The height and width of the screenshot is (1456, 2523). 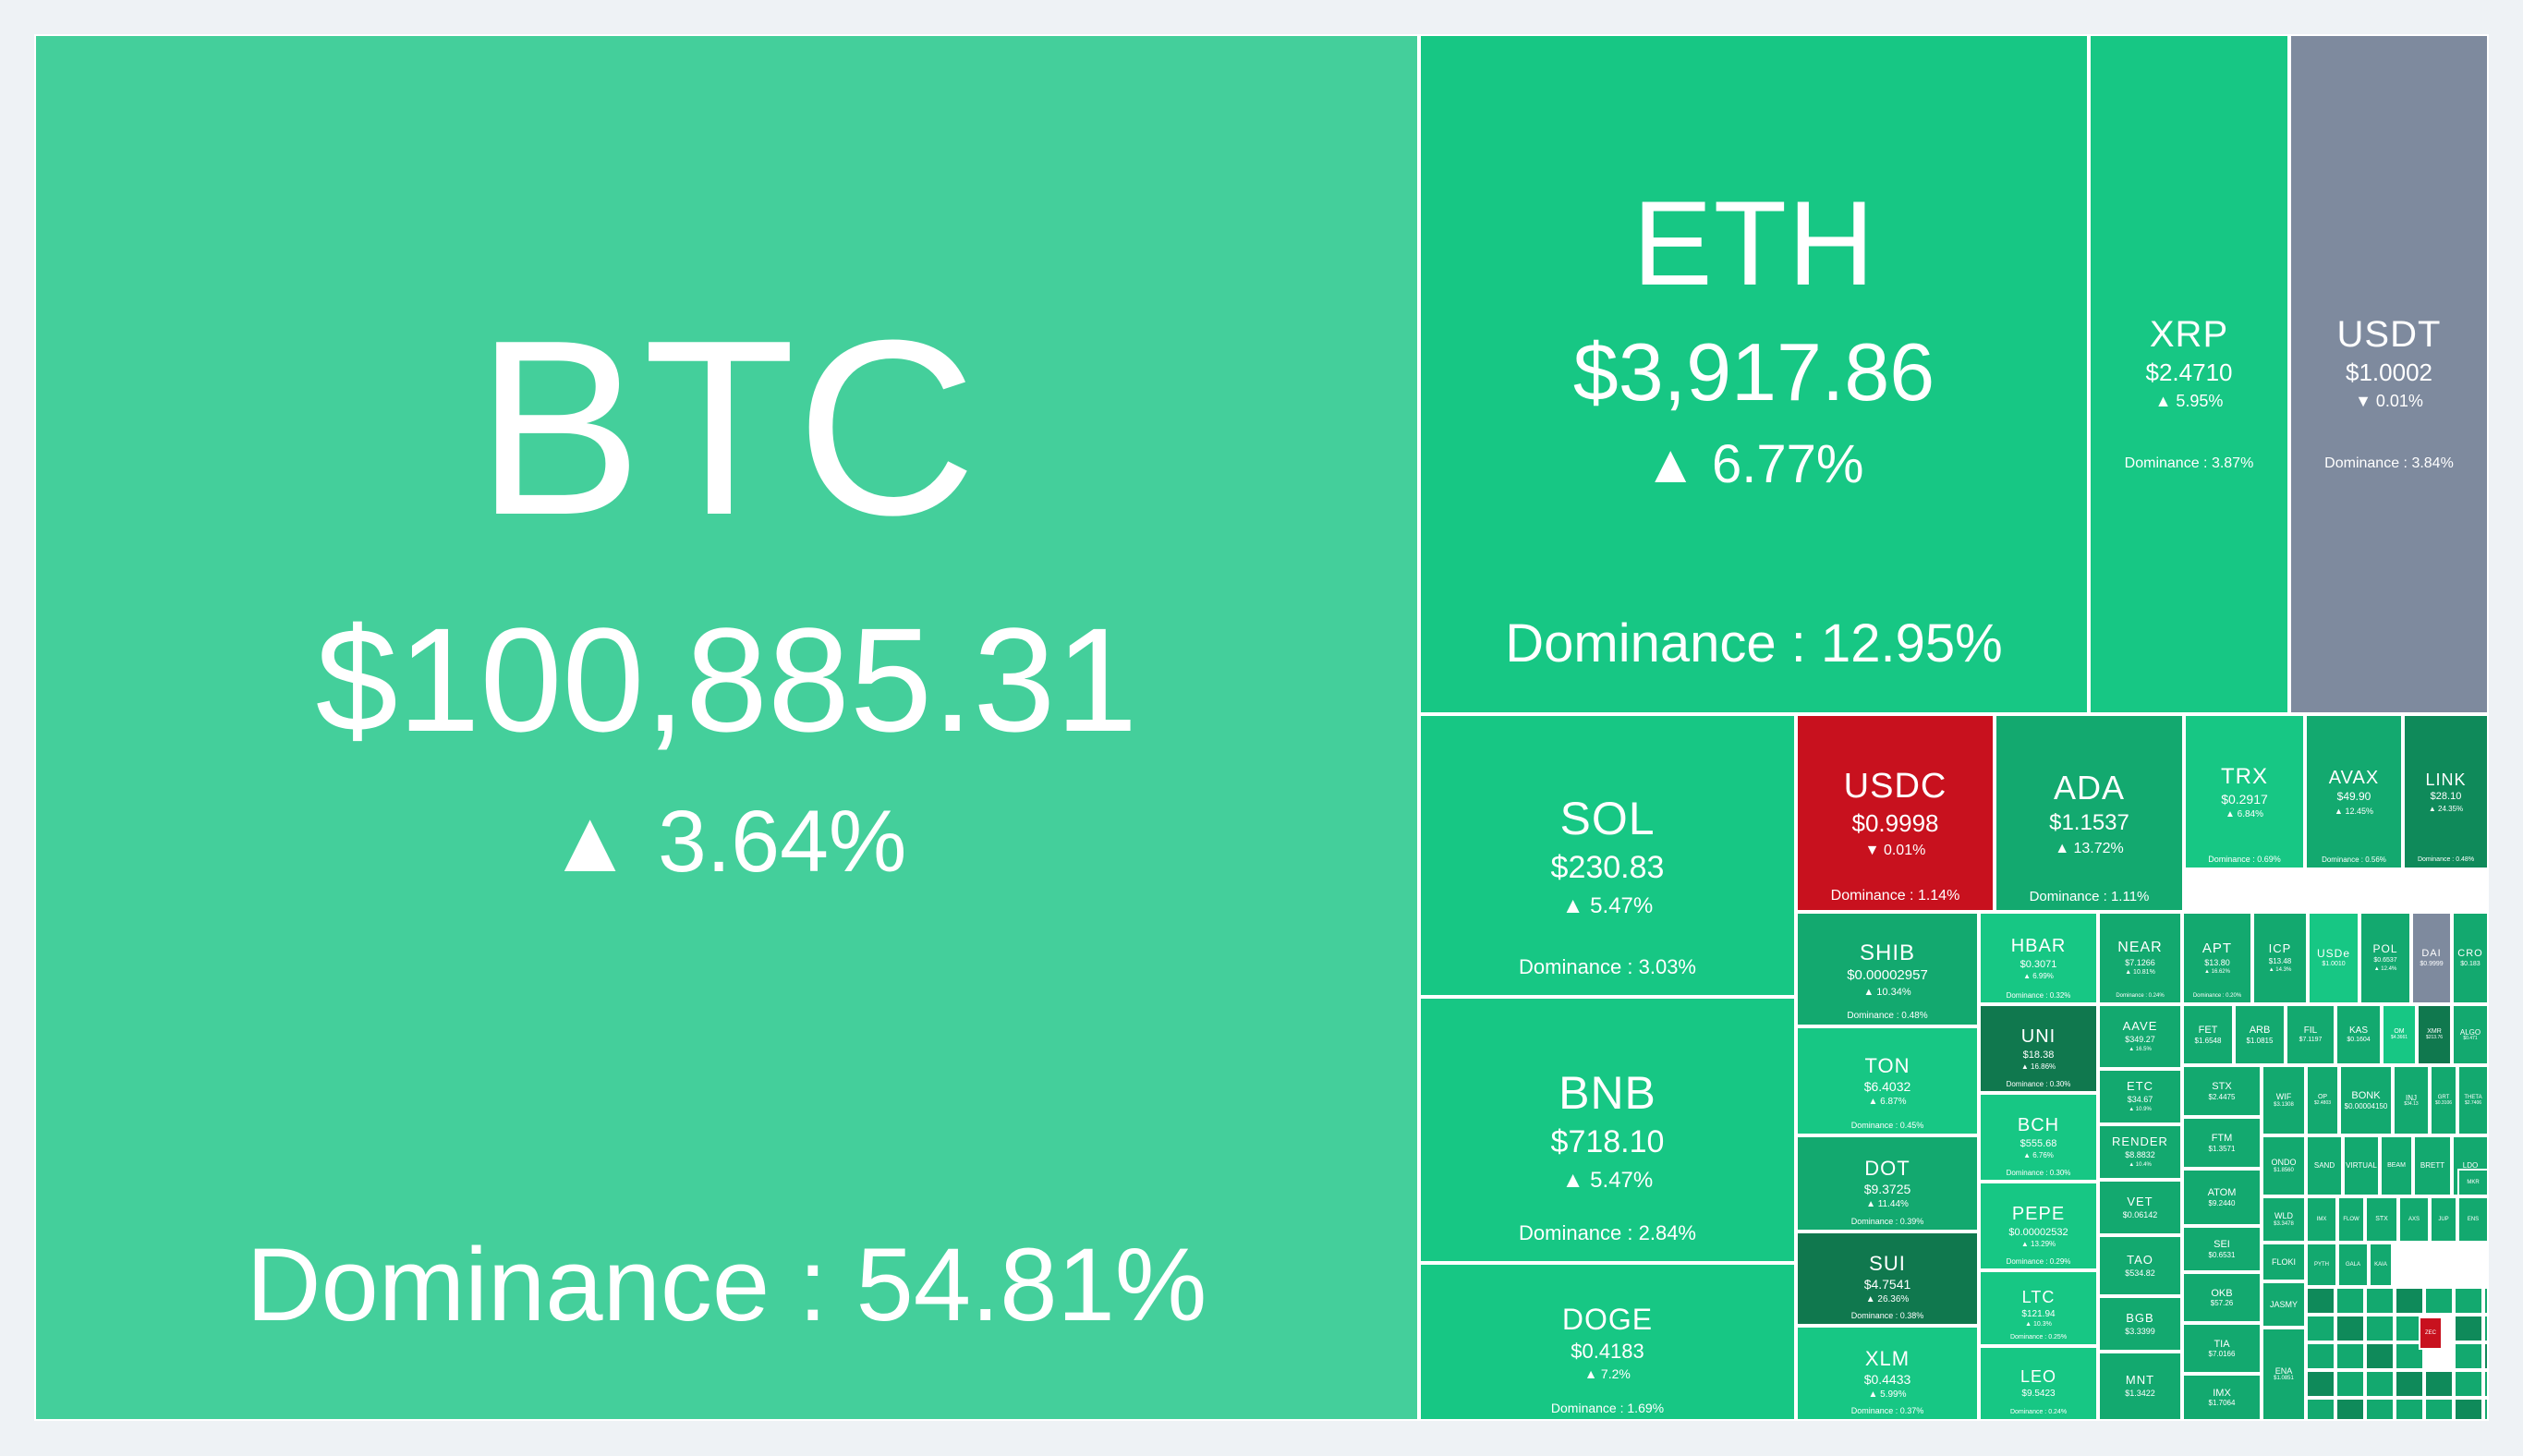 I want to click on coin-tile-jasmy: JASMY, so click(x=2284, y=1304).